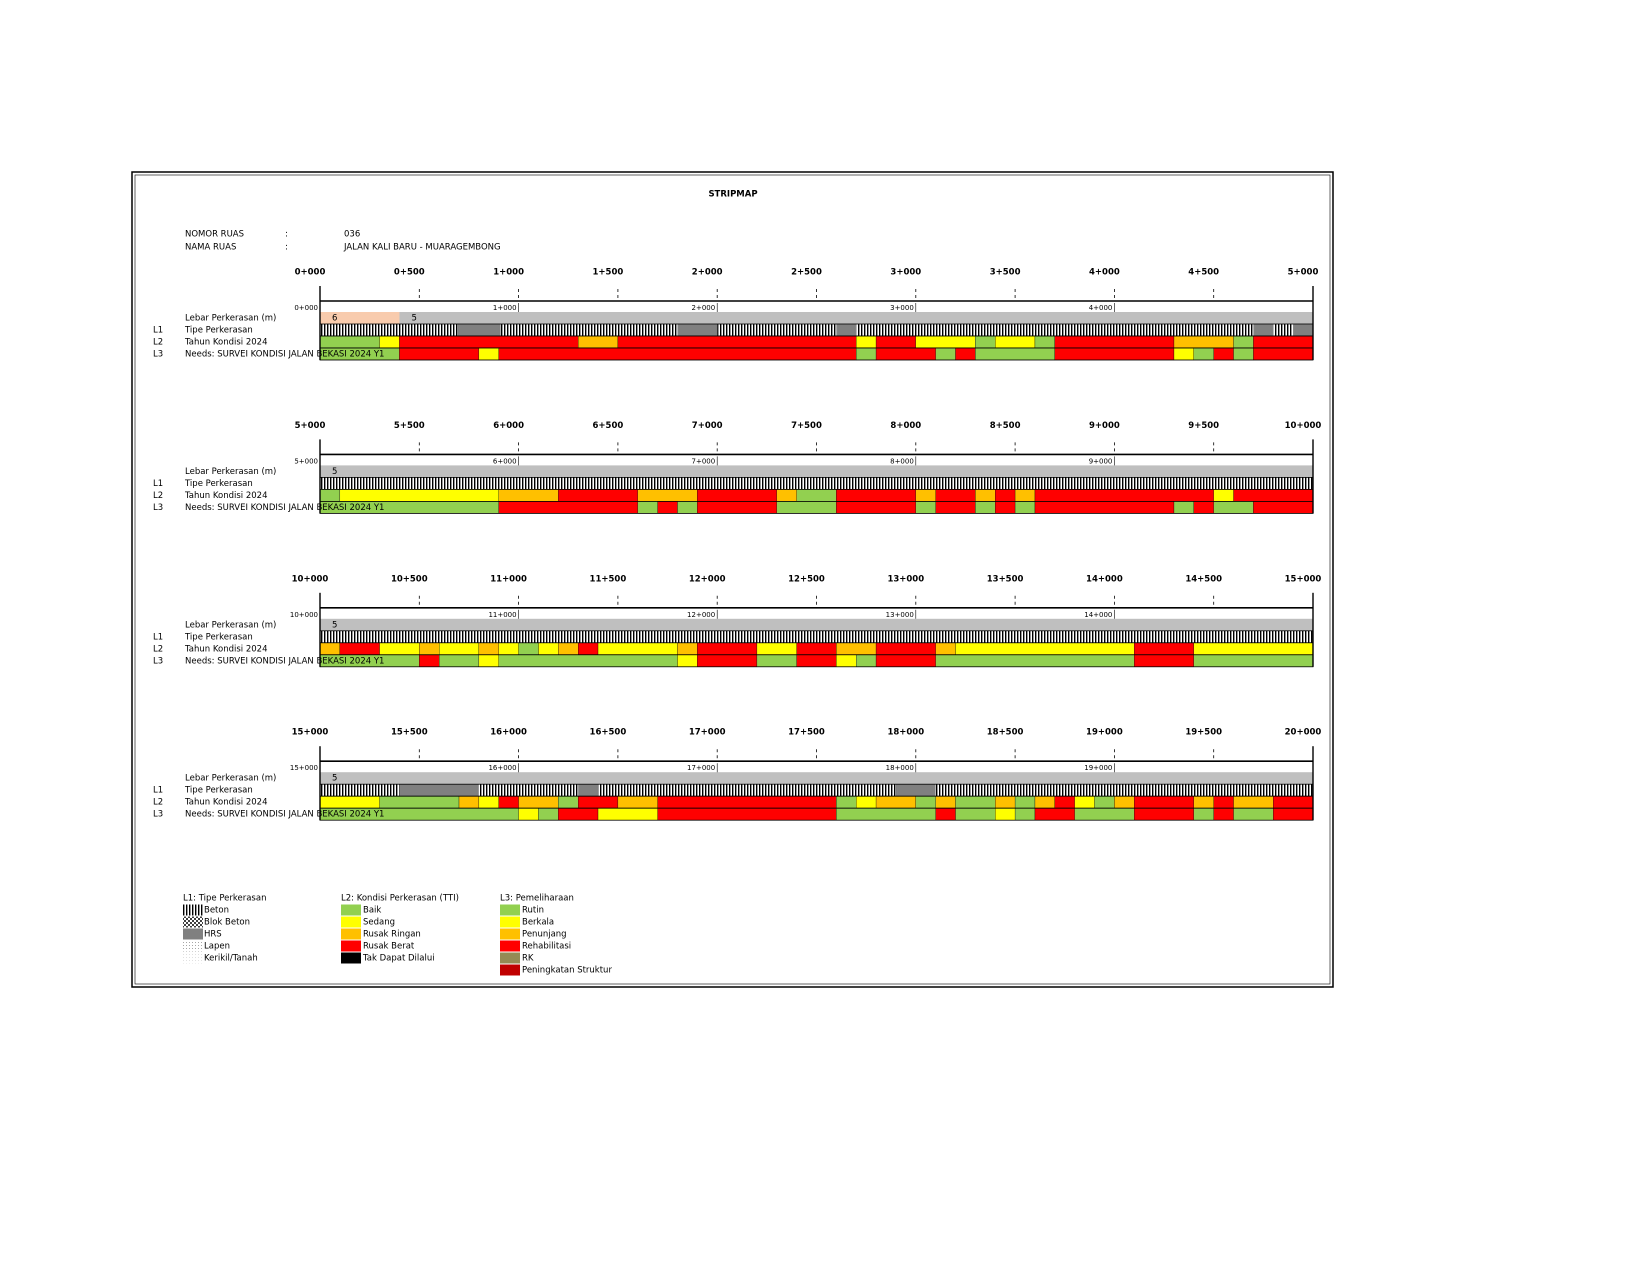 The width and height of the screenshot is (1650, 1275). What do you see at coordinates (502, 768) in the screenshot?
I see `sub-label: 16+000` at bounding box center [502, 768].